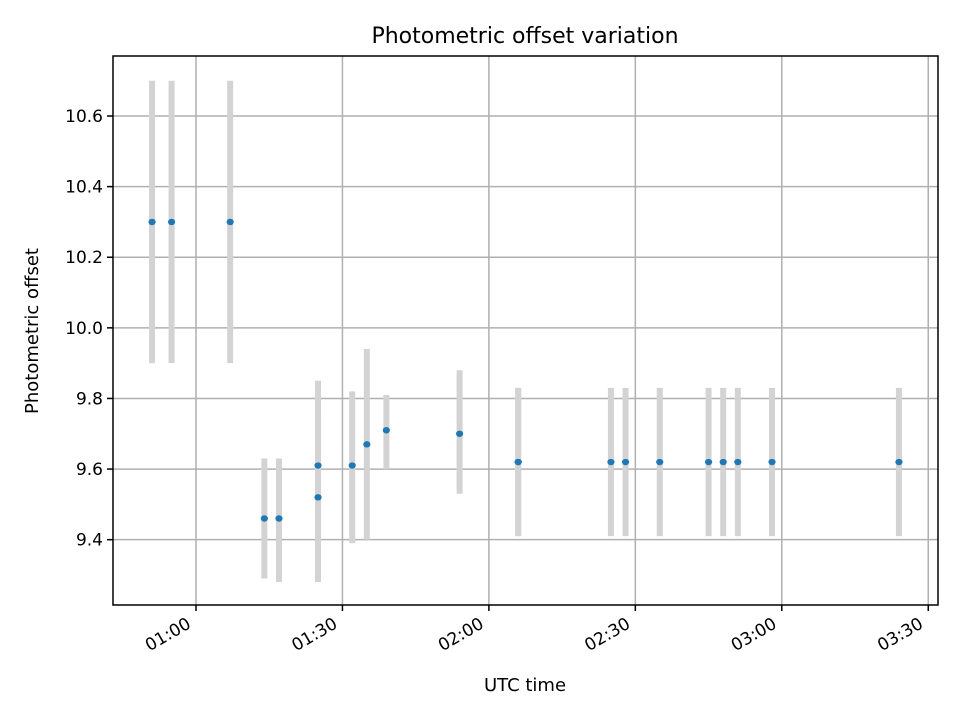  Describe the element at coordinates (168, 635) in the screenshot. I see `x-tick-label: 01:00` at that location.